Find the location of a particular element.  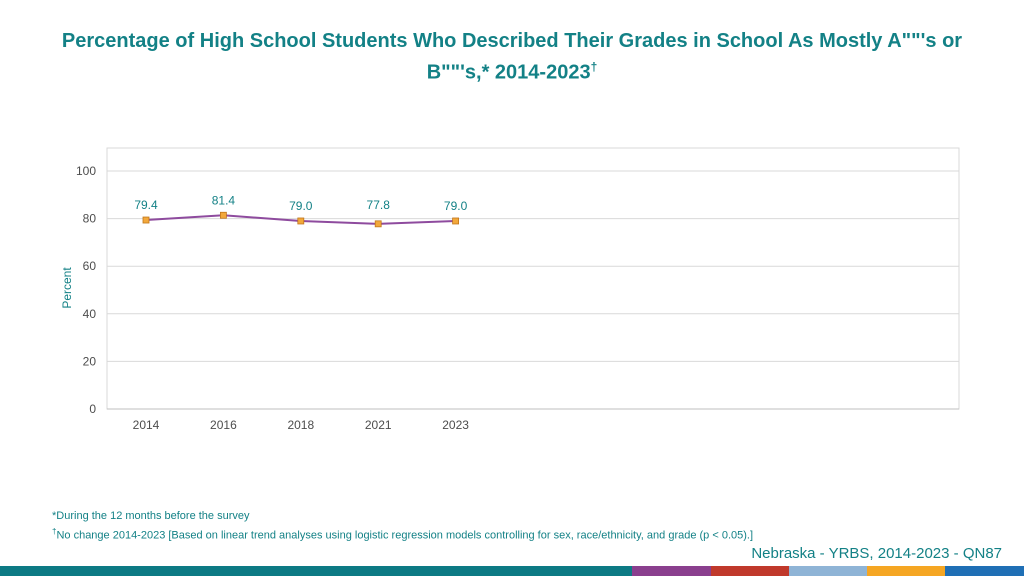

data-label: 81.4 is located at coordinates (224, 200).